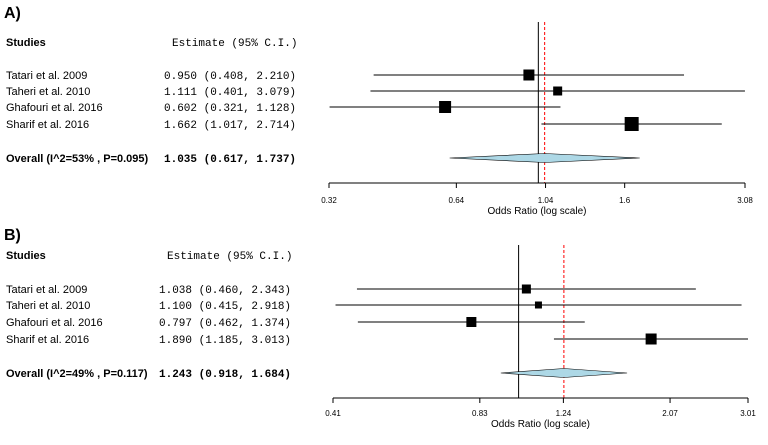  What do you see at coordinates (745, 200) in the screenshot?
I see `x-tick-label: 3.08` at bounding box center [745, 200].